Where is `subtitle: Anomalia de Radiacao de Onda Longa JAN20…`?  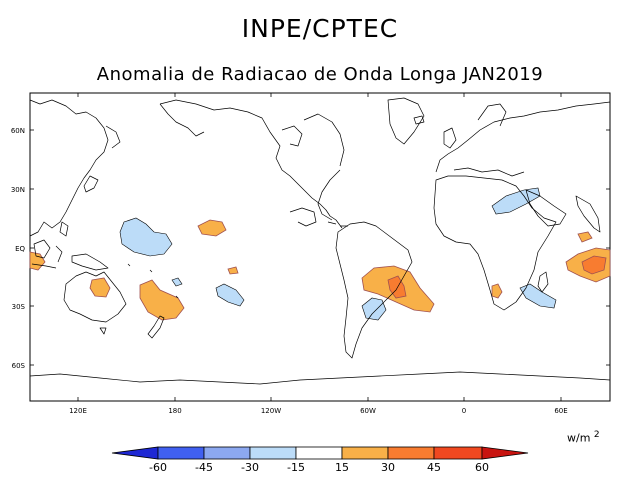
subtitle: Anomalia de Radiacao de Onda Longa JAN20… is located at coordinates (320, 74).